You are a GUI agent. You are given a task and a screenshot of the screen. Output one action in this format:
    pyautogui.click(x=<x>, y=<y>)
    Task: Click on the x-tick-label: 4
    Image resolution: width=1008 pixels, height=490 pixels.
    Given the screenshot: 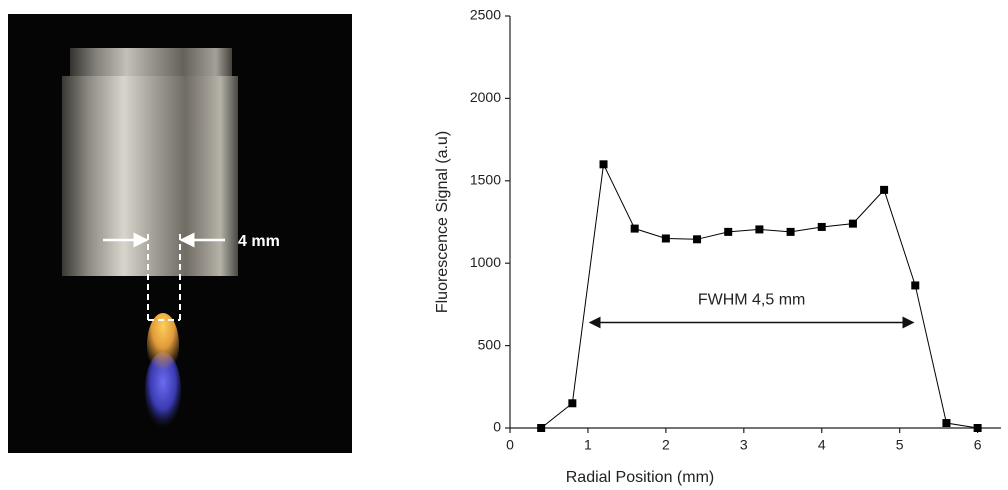 What is the action you would take?
    pyautogui.click(x=822, y=445)
    